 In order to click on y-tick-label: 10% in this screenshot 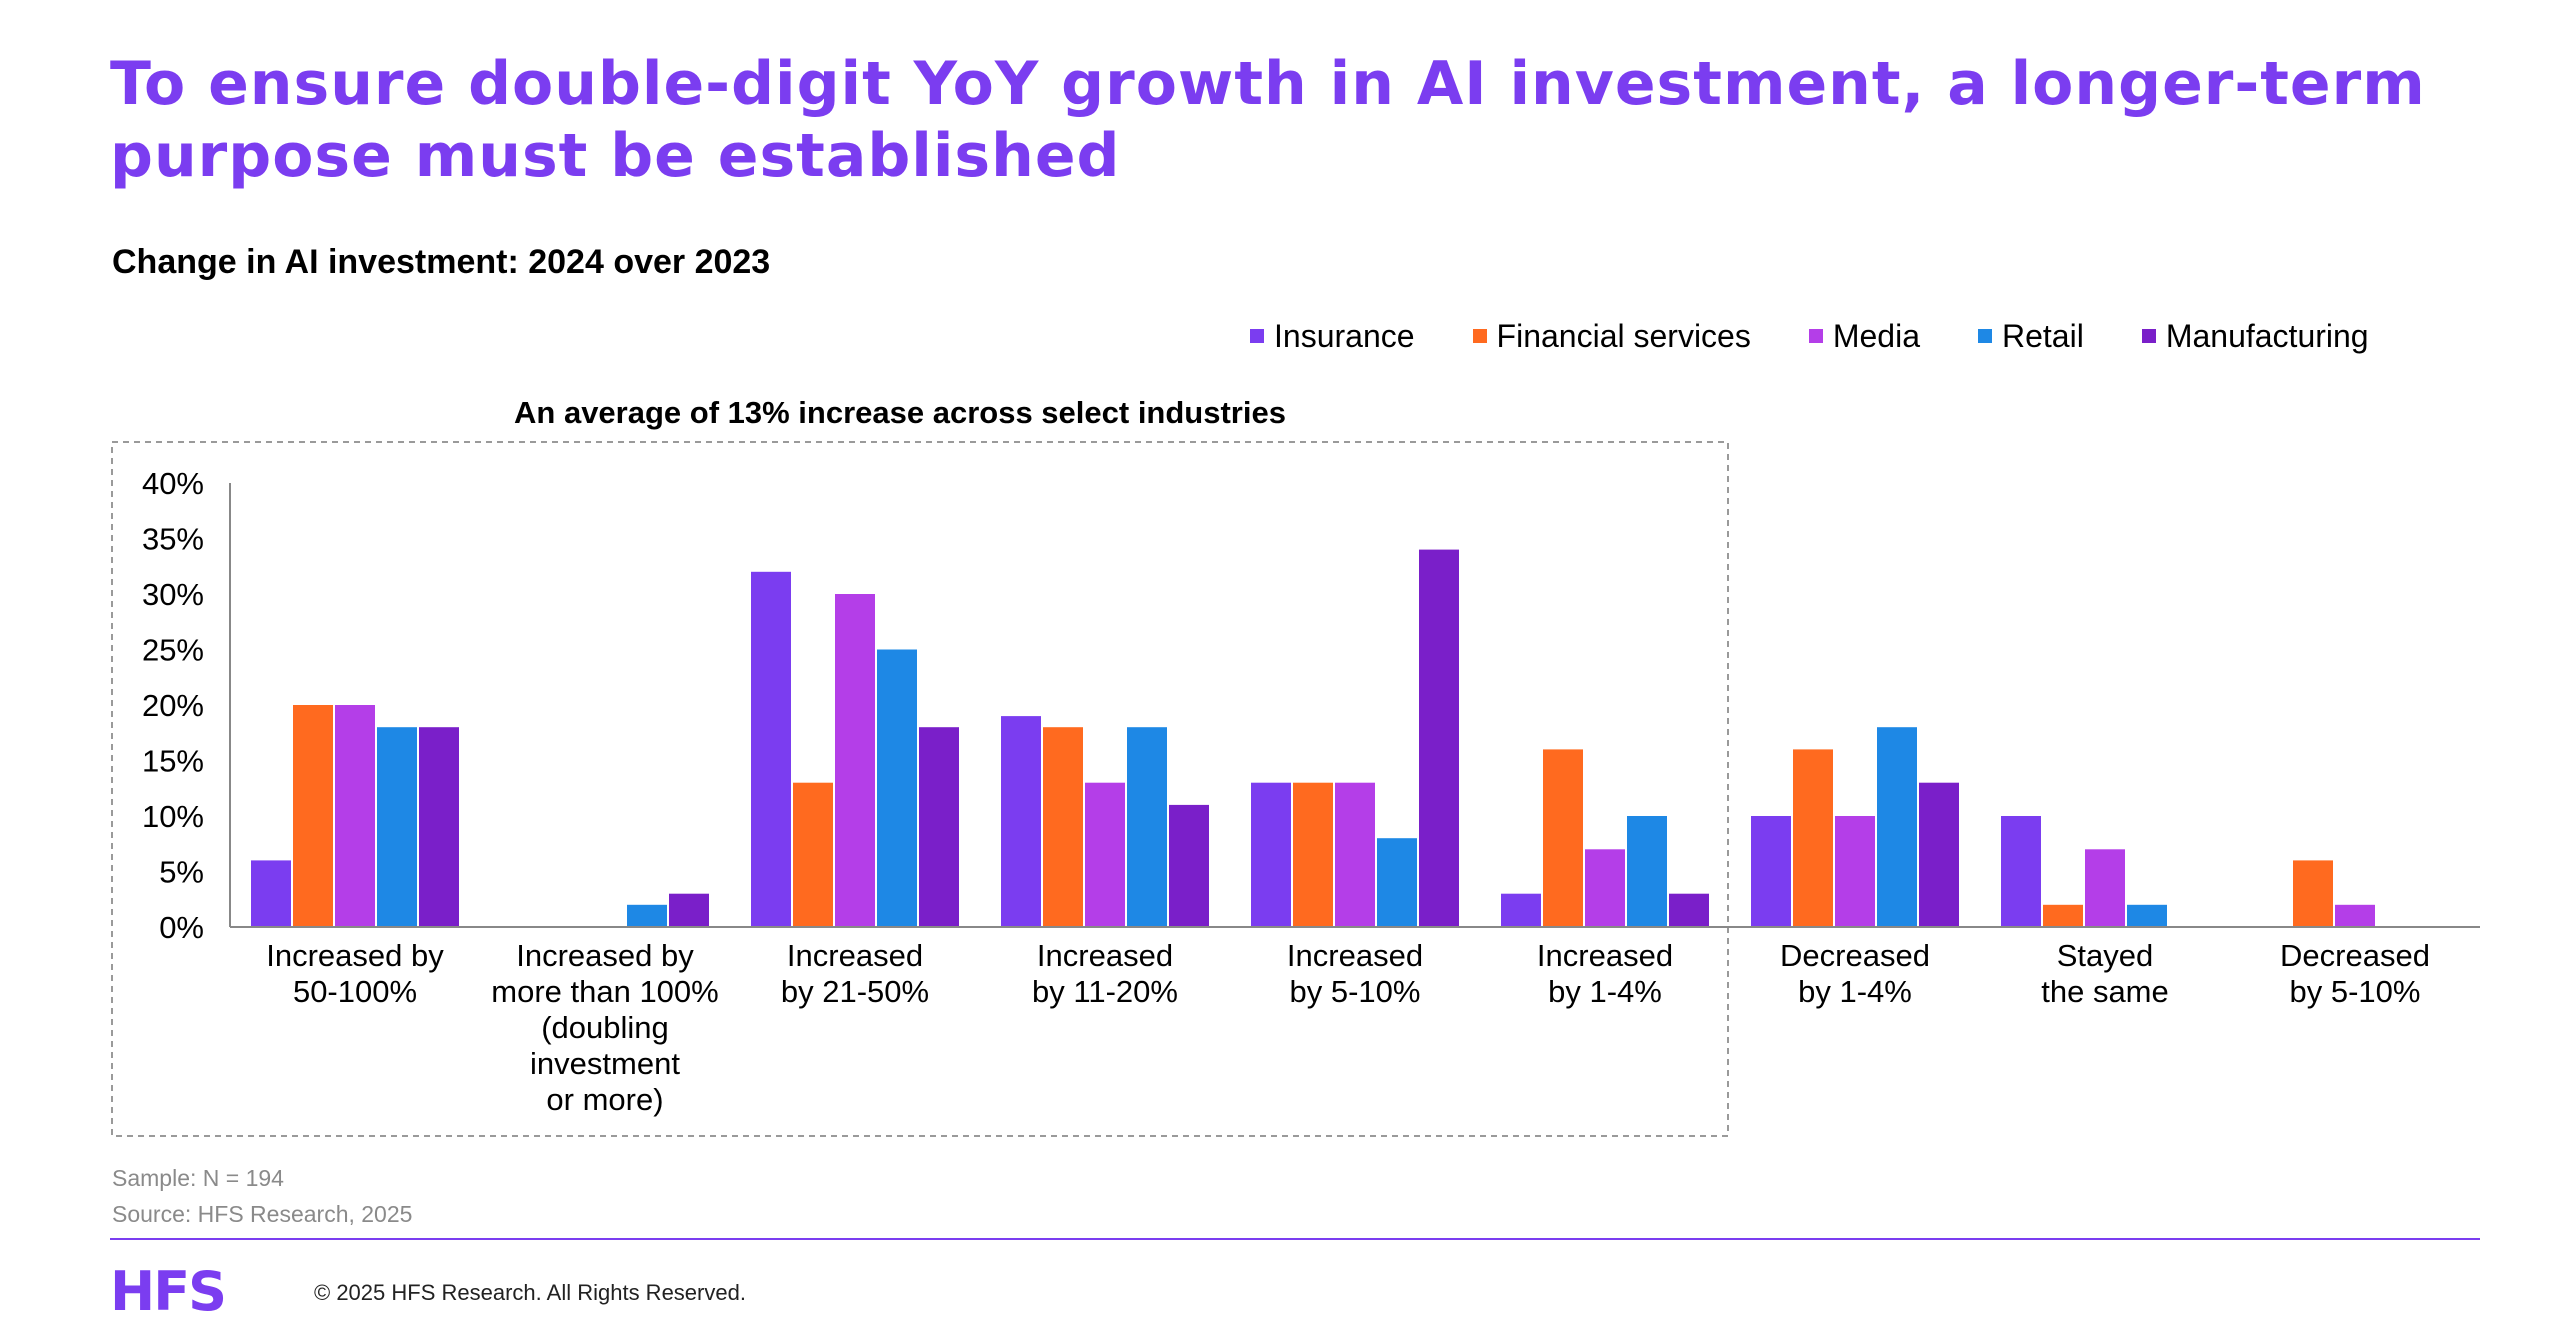, I will do `click(173, 816)`.